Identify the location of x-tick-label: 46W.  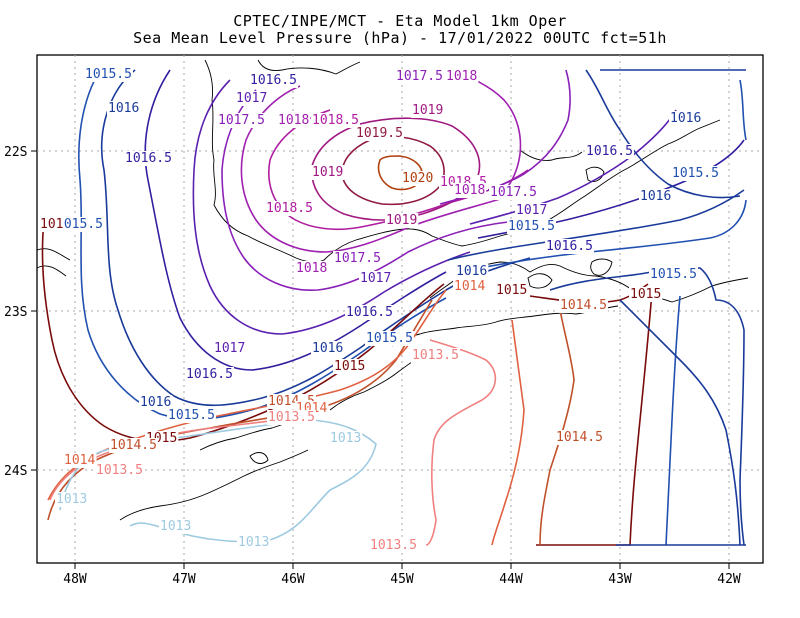
(293, 579).